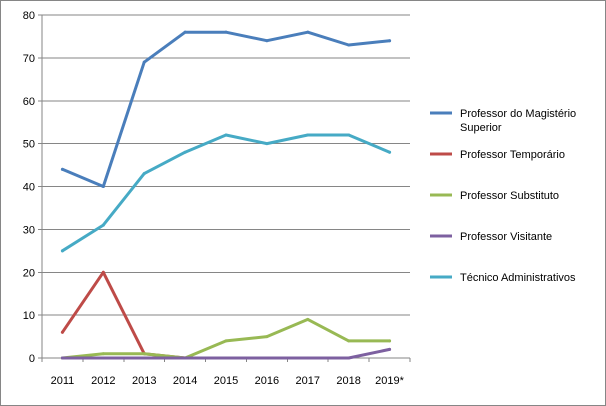 The height and width of the screenshot is (406, 606). I want to click on data-point-professor-substituto-2013, so click(144, 354).